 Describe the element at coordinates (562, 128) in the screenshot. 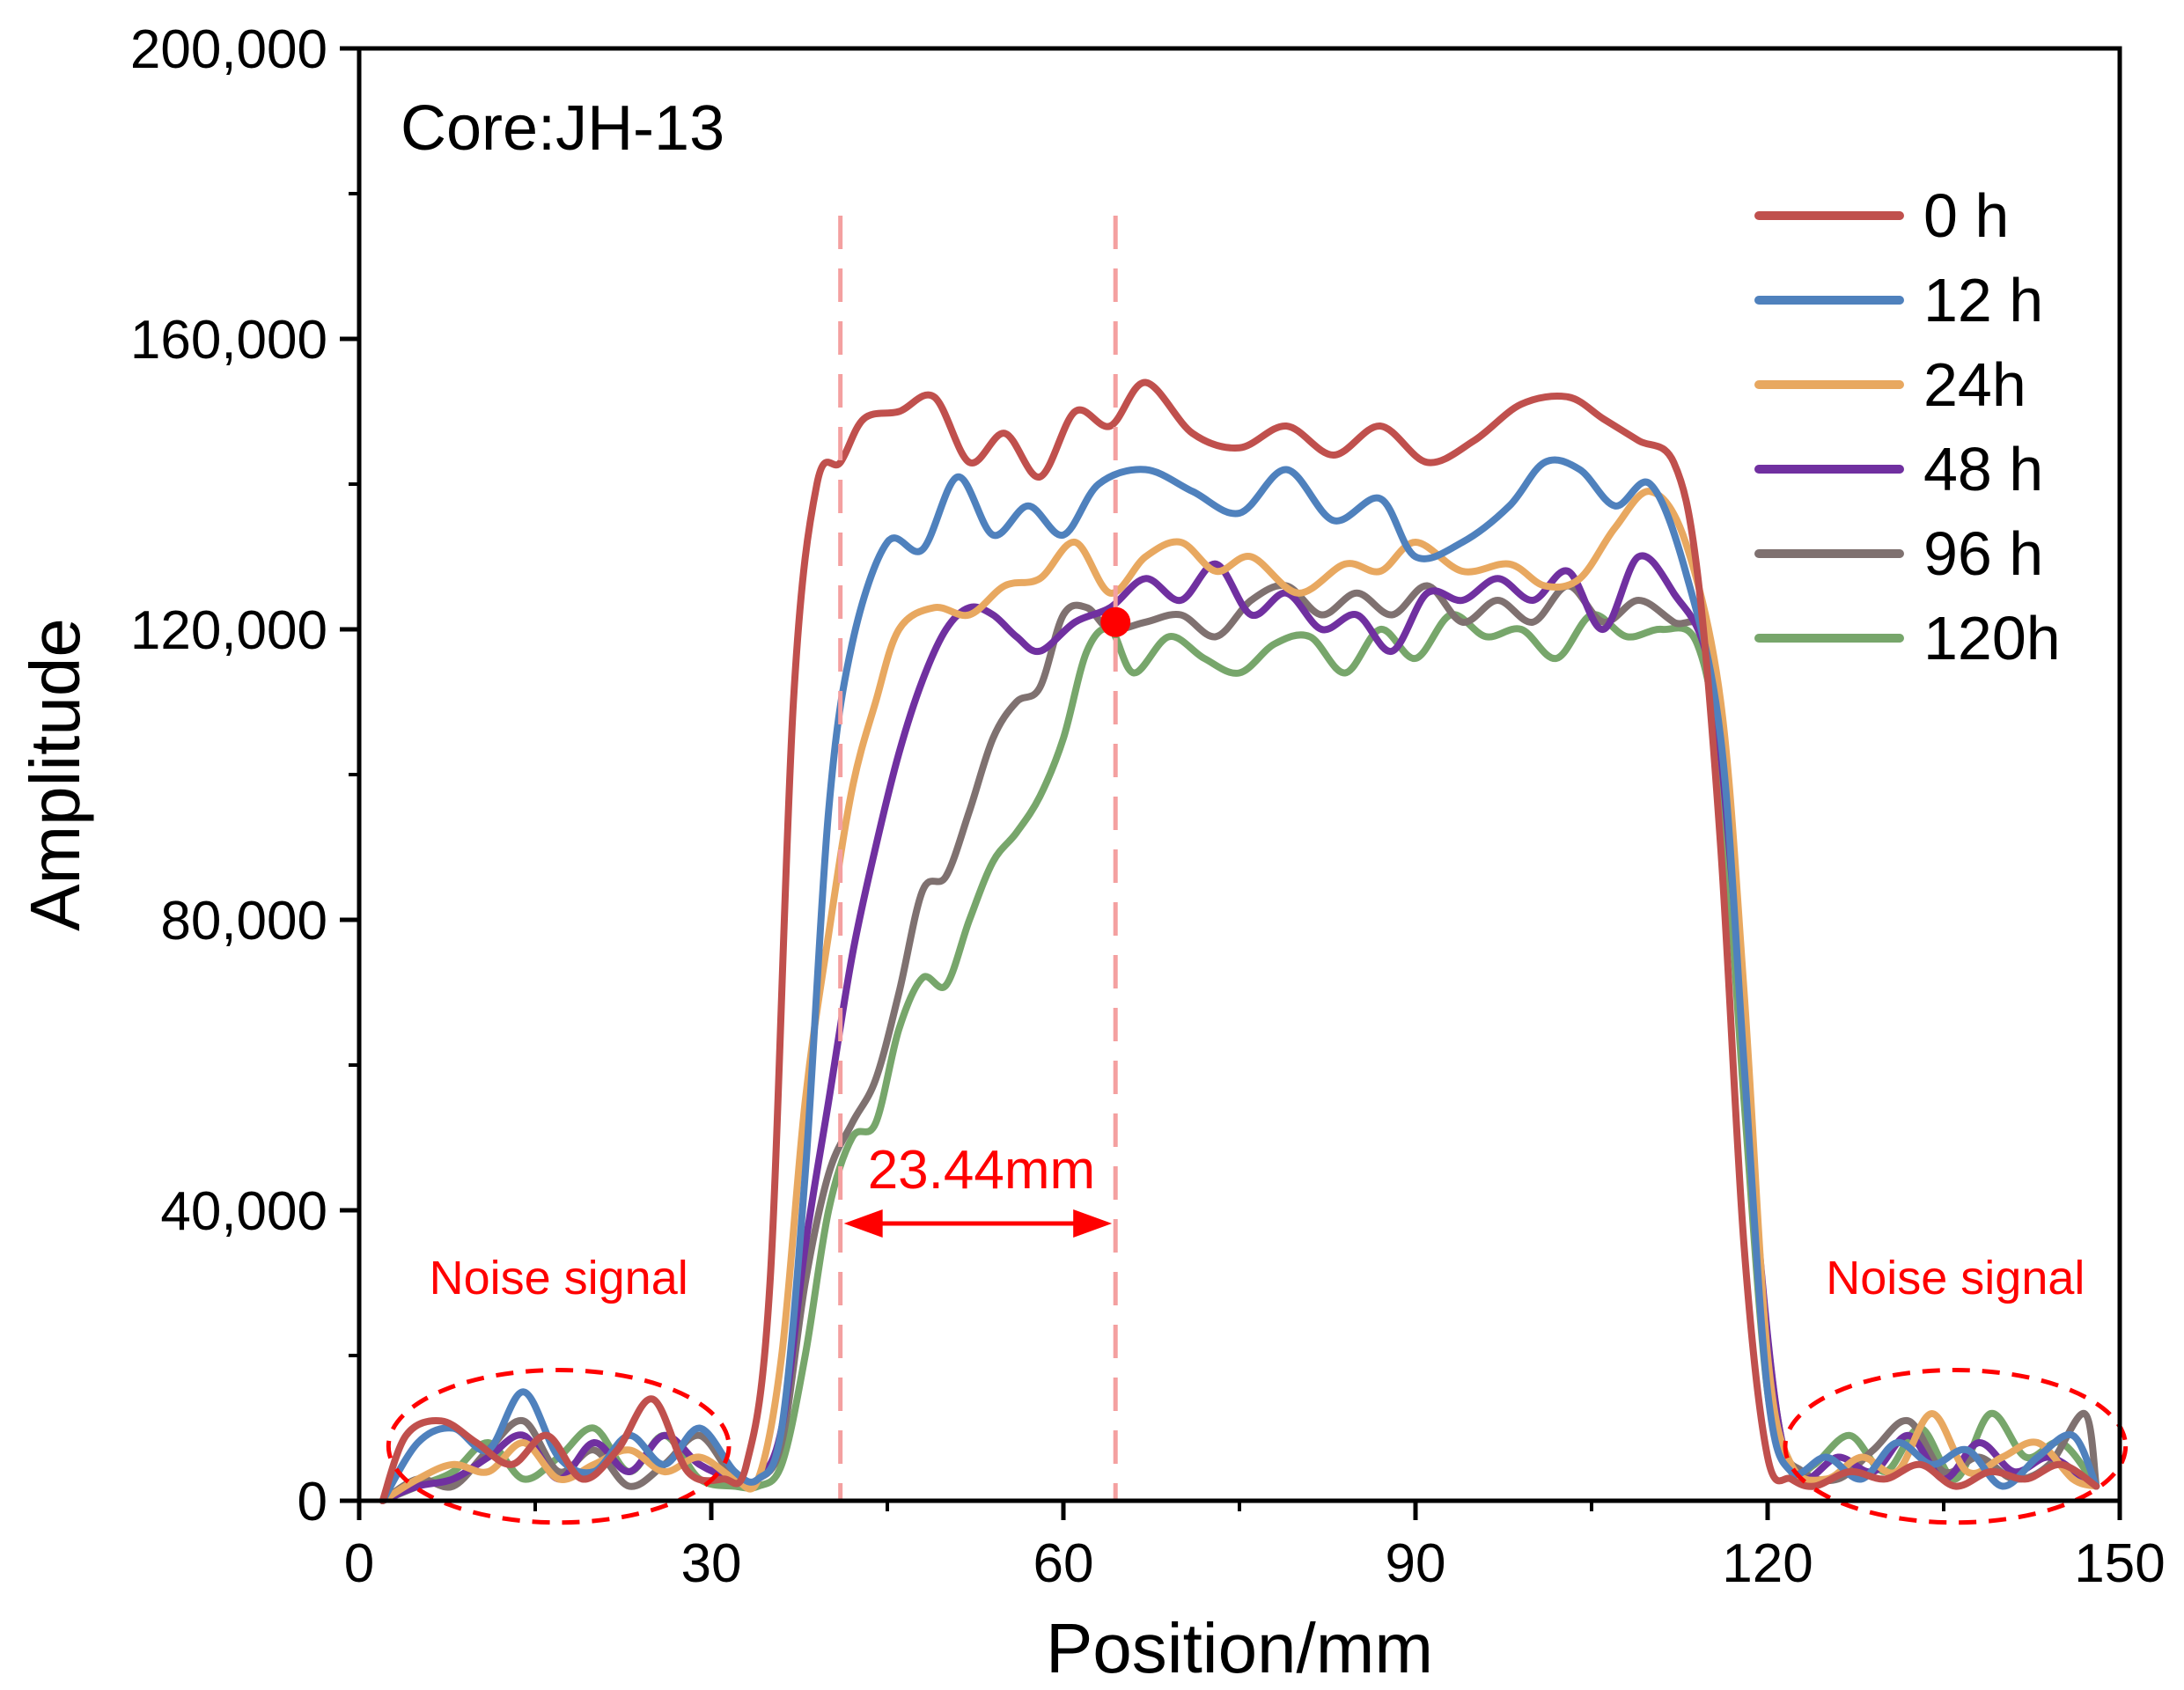

I see `chart-title: Core:JH-13` at that location.